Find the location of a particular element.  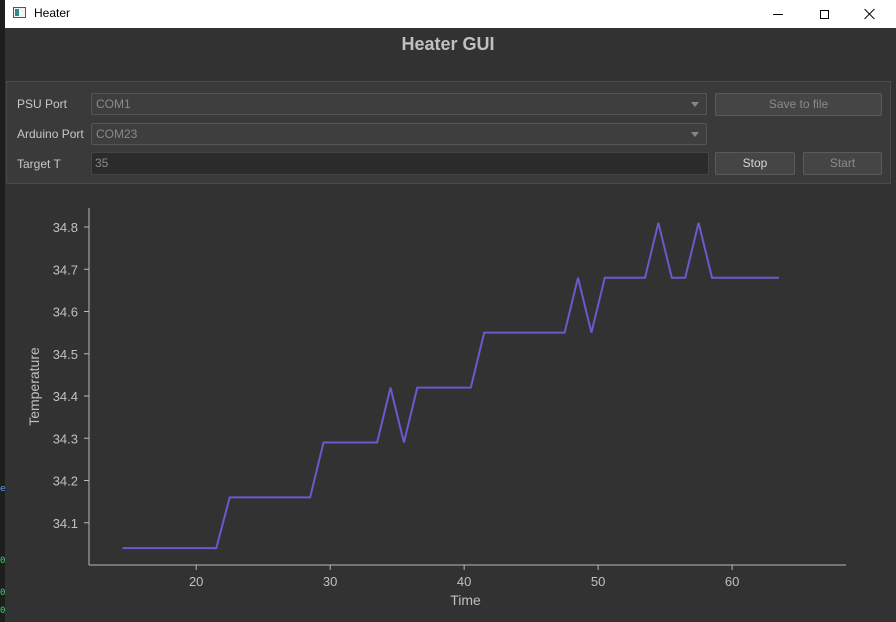

close-icon is located at coordinates (870, 14).